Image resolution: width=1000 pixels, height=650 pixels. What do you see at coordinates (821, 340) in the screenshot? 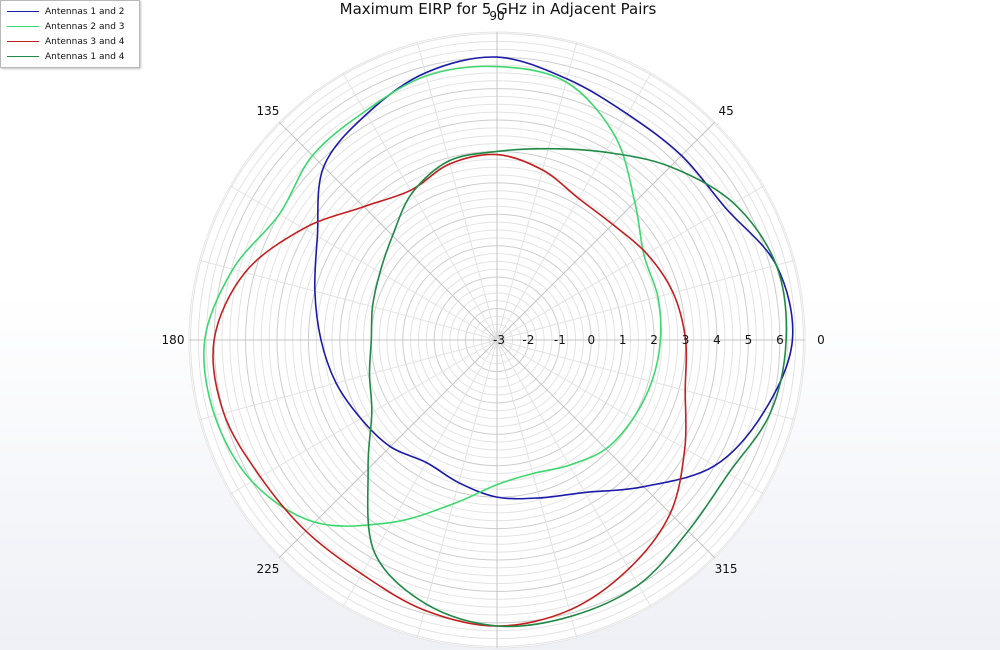
I see `angle-tick-label: 0` at bounding box center [821, 340].